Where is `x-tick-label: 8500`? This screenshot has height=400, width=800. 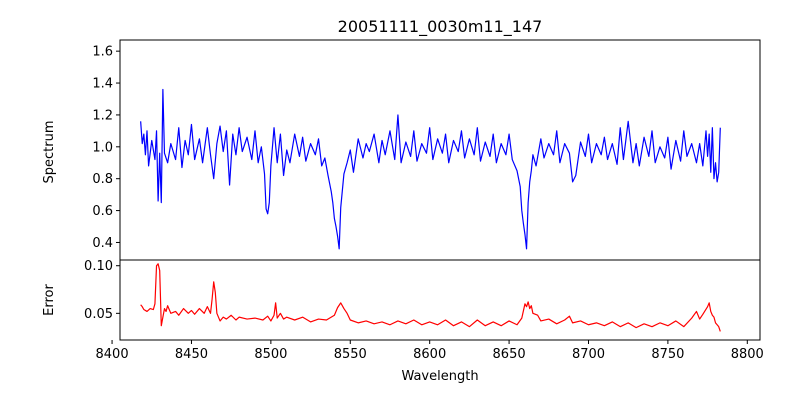 x-tick-label: 8500 is located at coordinates (270, 354).